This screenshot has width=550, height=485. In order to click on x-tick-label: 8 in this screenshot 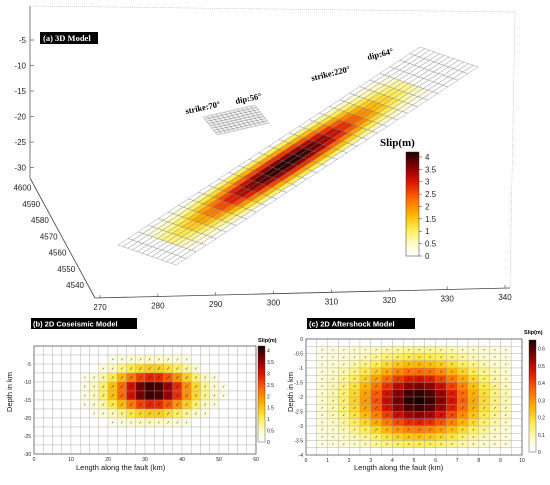, I will do `click(478, 461)`.